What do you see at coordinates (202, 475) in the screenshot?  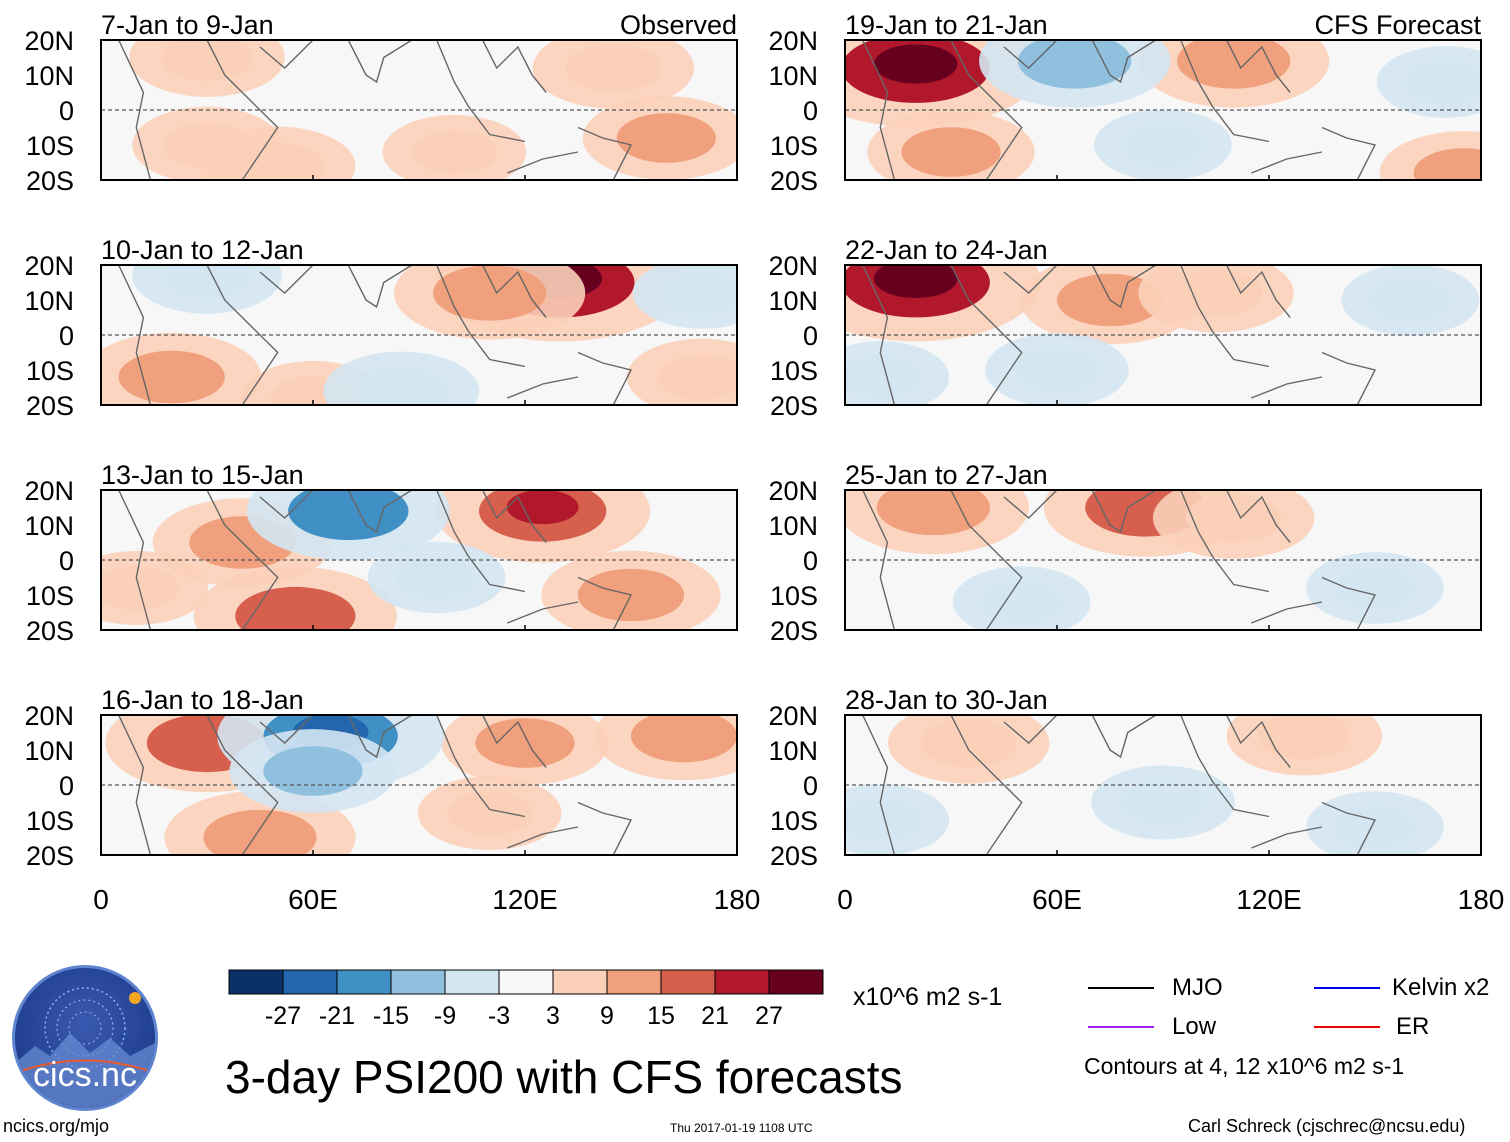 I see `panel-period: 13-Jan to 15-Jan` at bounding box center [202, 475].